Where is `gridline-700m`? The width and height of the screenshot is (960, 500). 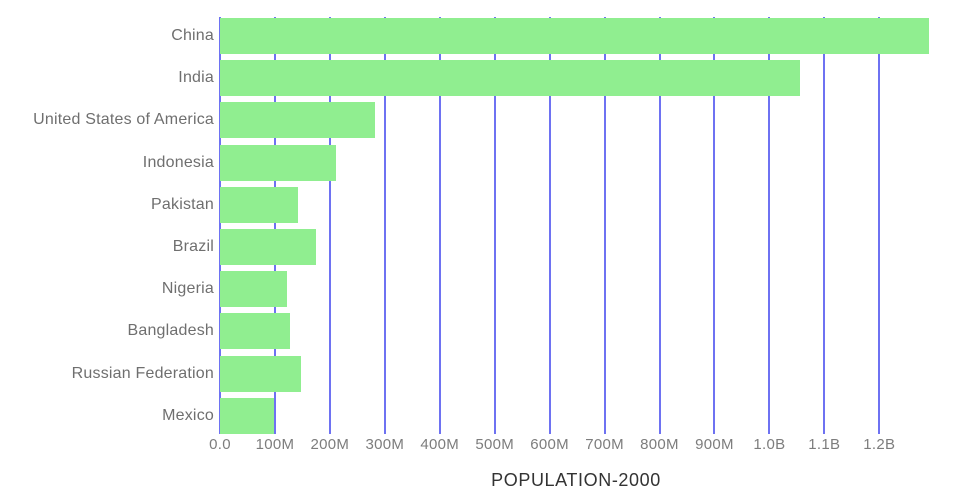 gridline-700m is located at coordinates (604, 225).